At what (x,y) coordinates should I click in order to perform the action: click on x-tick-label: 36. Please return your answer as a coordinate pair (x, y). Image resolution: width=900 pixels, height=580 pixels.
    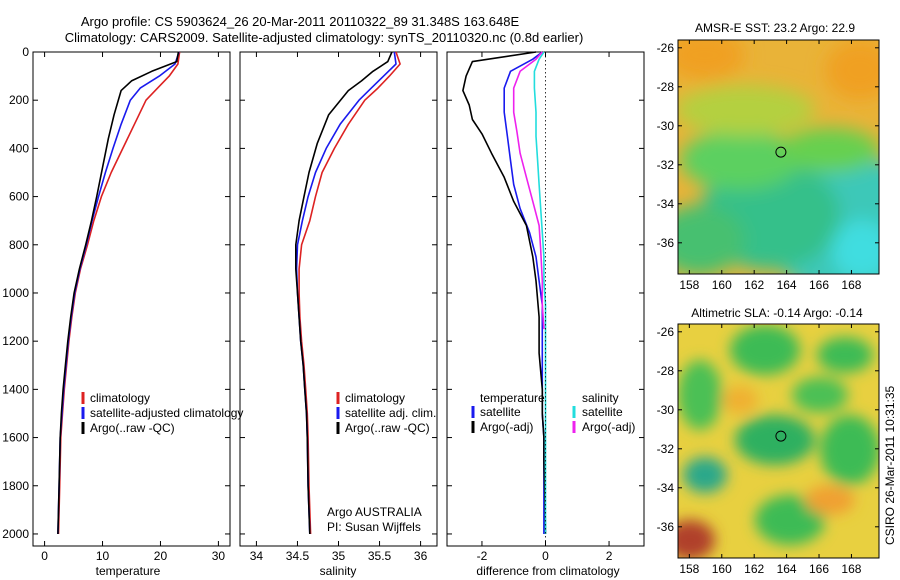
    Looking at the image, I should click on (421, 556).